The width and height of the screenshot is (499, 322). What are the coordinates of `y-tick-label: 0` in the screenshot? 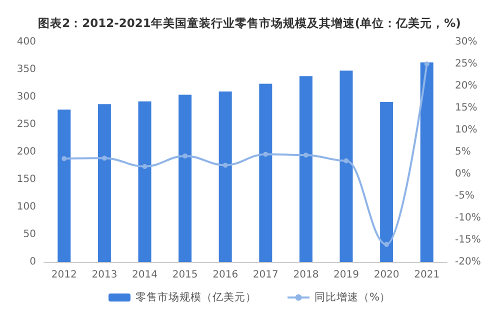 It's located at (33, 262).